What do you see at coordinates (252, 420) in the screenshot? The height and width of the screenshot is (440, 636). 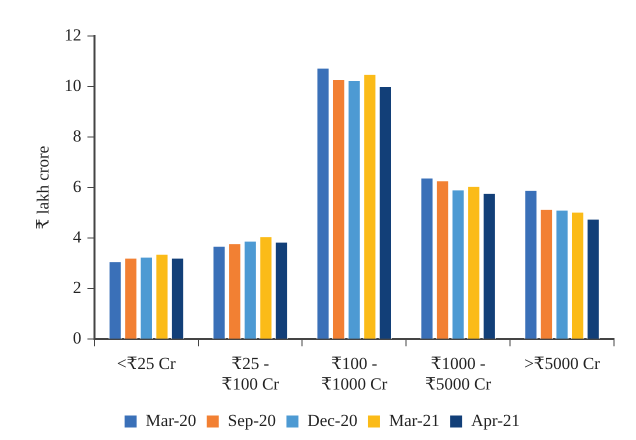 I see `legend-label: Sep-20` at bounding box center [252, 420].